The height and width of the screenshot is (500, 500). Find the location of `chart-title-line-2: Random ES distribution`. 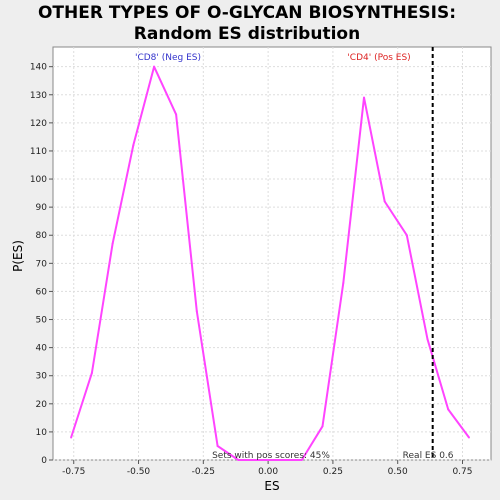

chart-title-line-2: Random ES distribution is located at coordinates (247, 34).